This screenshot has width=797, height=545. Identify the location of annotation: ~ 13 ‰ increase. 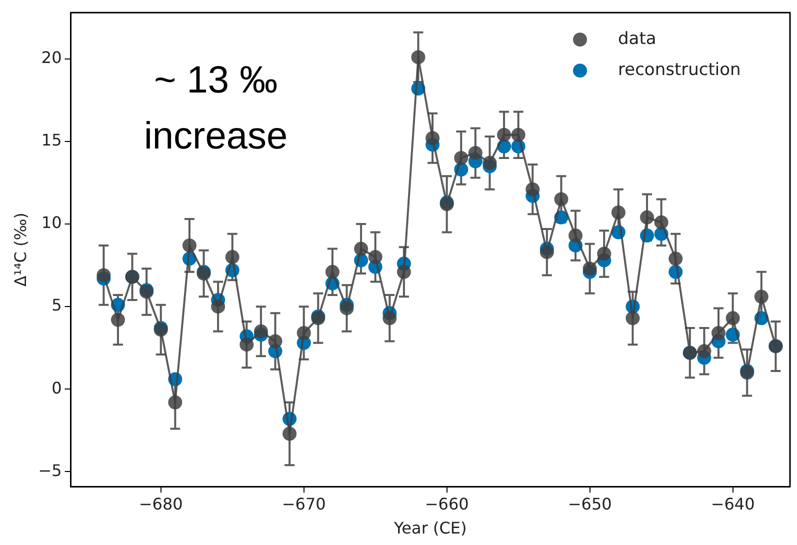
(216, 109).